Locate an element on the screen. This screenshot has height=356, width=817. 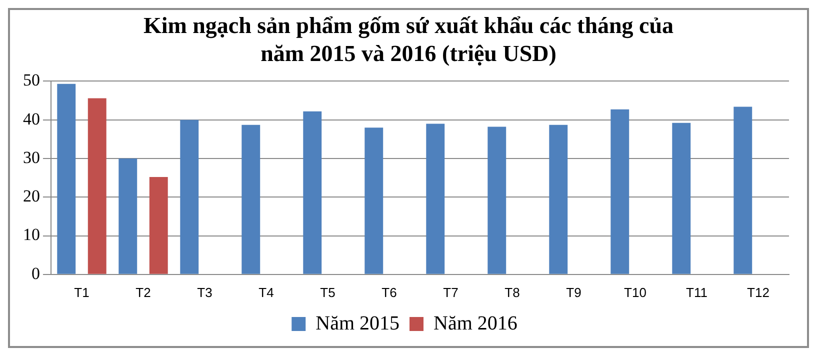
x-tick-label: T6 is located at coordinates (389, 292).